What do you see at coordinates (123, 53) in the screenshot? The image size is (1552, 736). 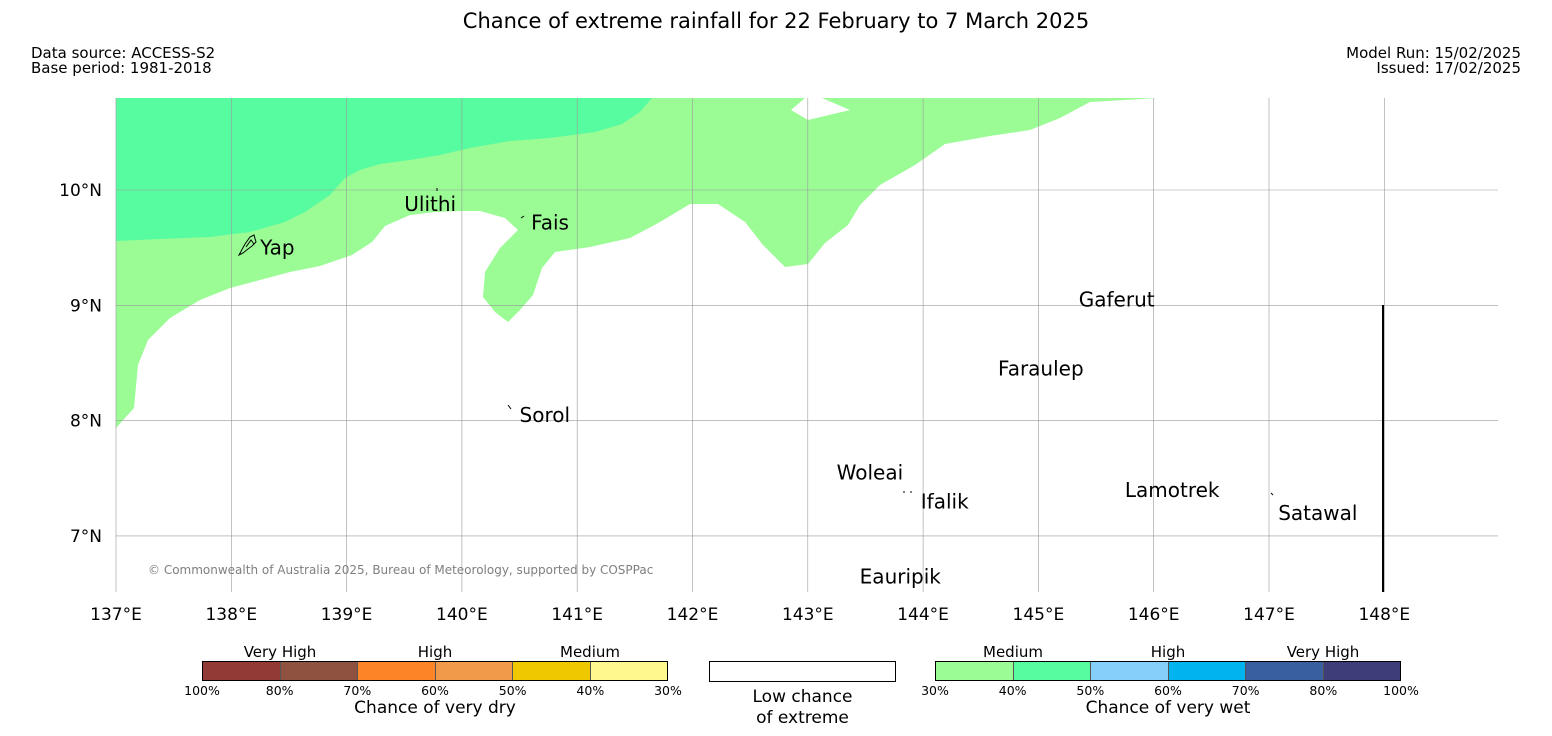 I see `data-source: Data source: ACCESS-S2` at bounding box center [123, 53].